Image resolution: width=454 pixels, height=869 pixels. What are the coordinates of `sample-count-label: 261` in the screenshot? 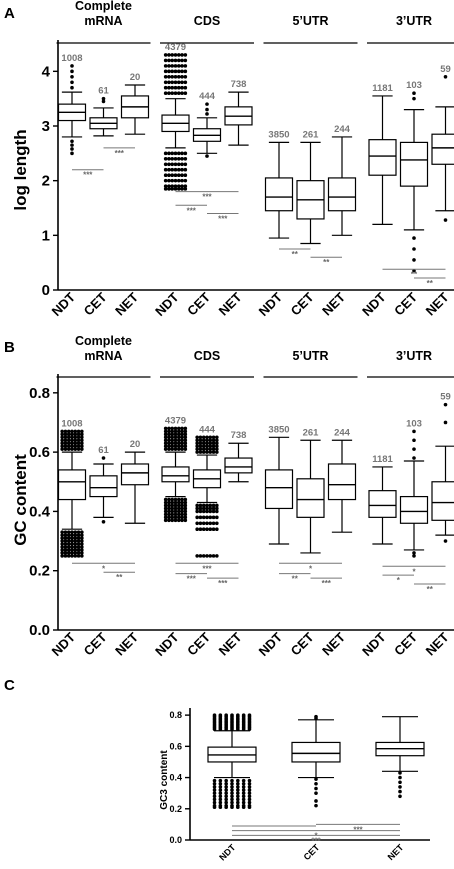 It's located at (311, 134).